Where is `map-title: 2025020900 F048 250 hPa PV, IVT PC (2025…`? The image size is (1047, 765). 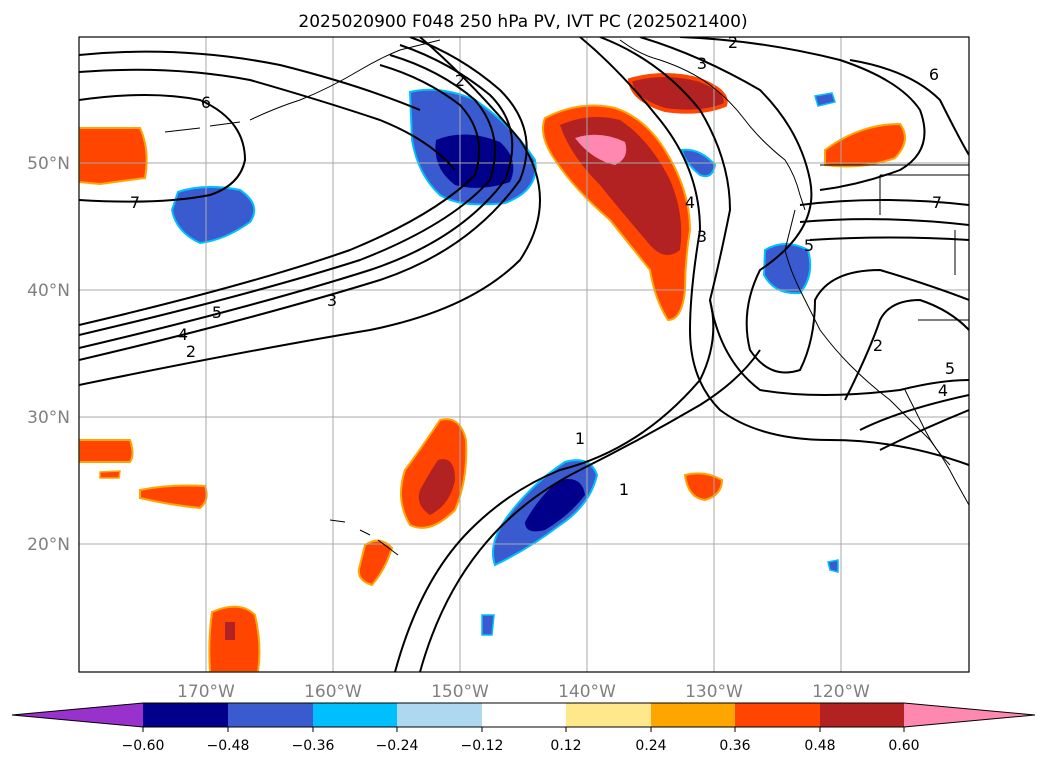
map-title: 2025020900 F048 250 hPa PV, IVT PC (2025… is located at coordinates (522, 22).